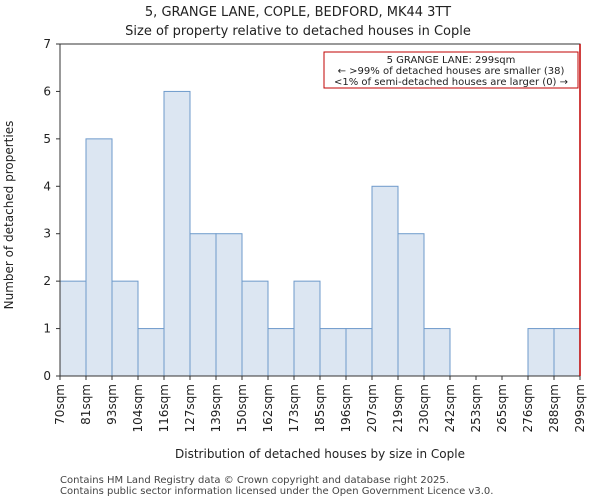 This screenshot has width=600, height=500. Describe the element at coordinates (372, 408) in the screenshot. I see `x-tick-label: 207sqm` at that location.